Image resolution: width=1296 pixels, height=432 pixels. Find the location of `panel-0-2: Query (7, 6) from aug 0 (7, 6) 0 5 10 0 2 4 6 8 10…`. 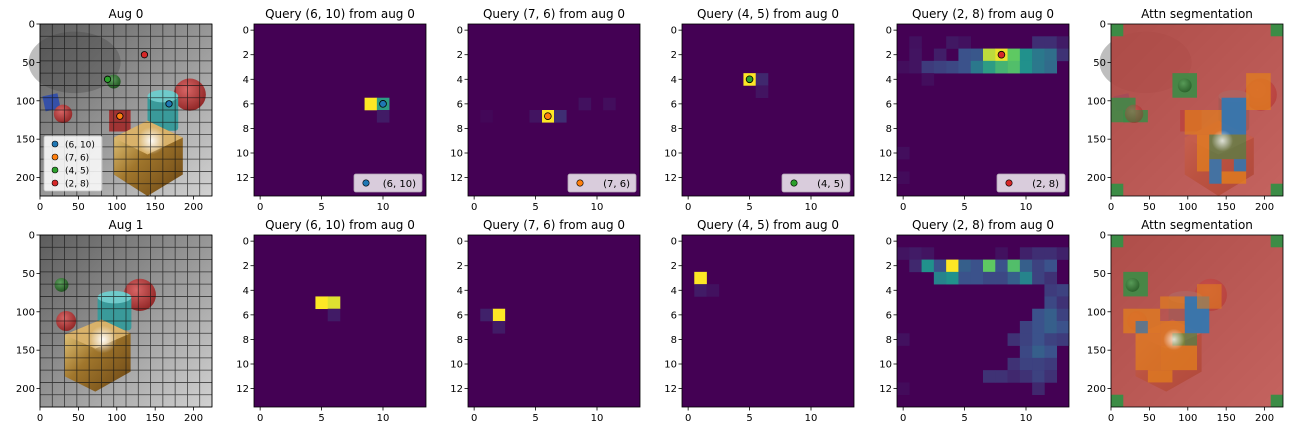

panel-0-2: Query (7, 6) from aug 0 (7, 6) 0 5 10 0 2 4 6 8 10… is located at coordinates (545, 110).